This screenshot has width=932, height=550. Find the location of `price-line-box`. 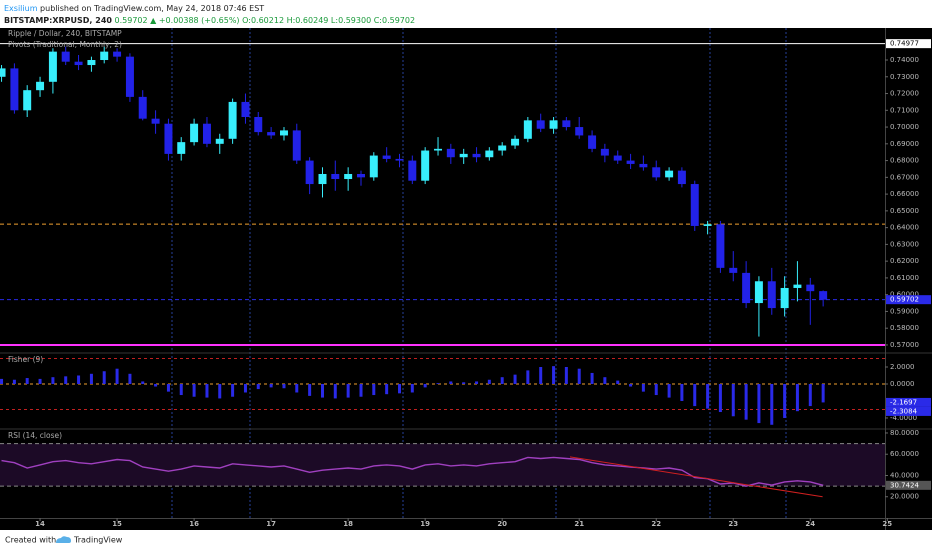

price-line-box is located at coordinates (908, 300).